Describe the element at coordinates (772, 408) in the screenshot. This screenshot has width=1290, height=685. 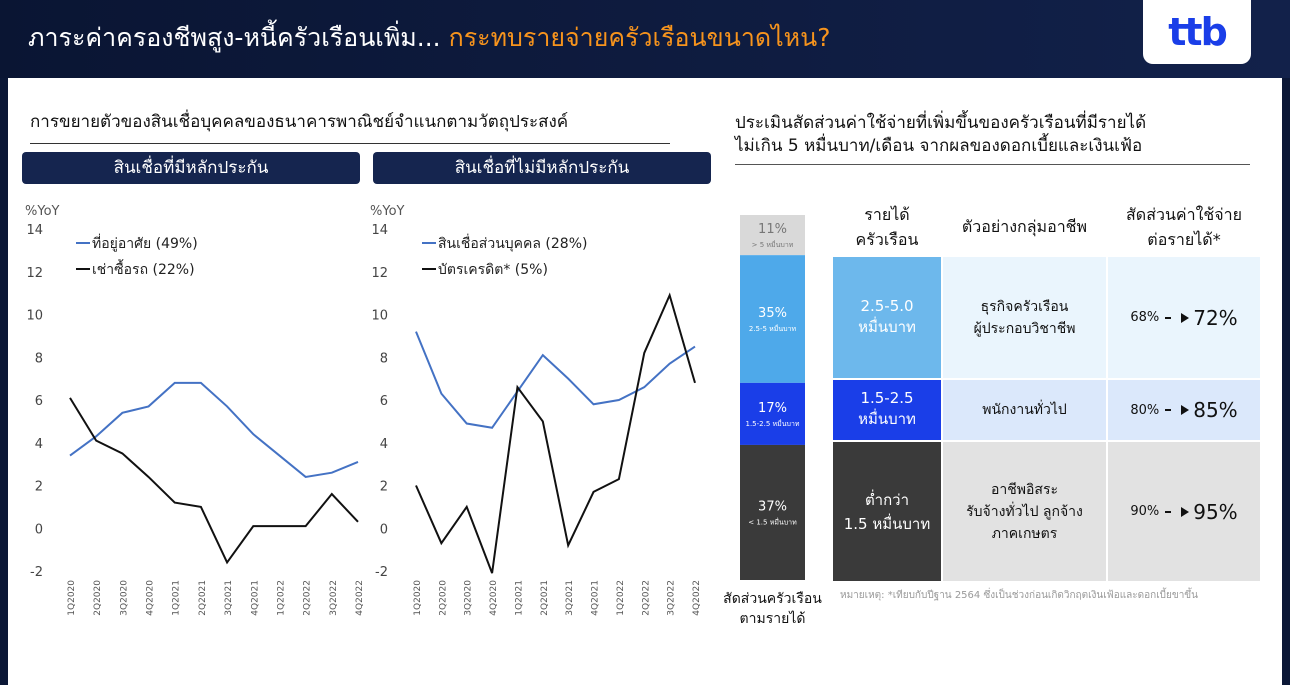
I see `value-label: 17%` at that location.